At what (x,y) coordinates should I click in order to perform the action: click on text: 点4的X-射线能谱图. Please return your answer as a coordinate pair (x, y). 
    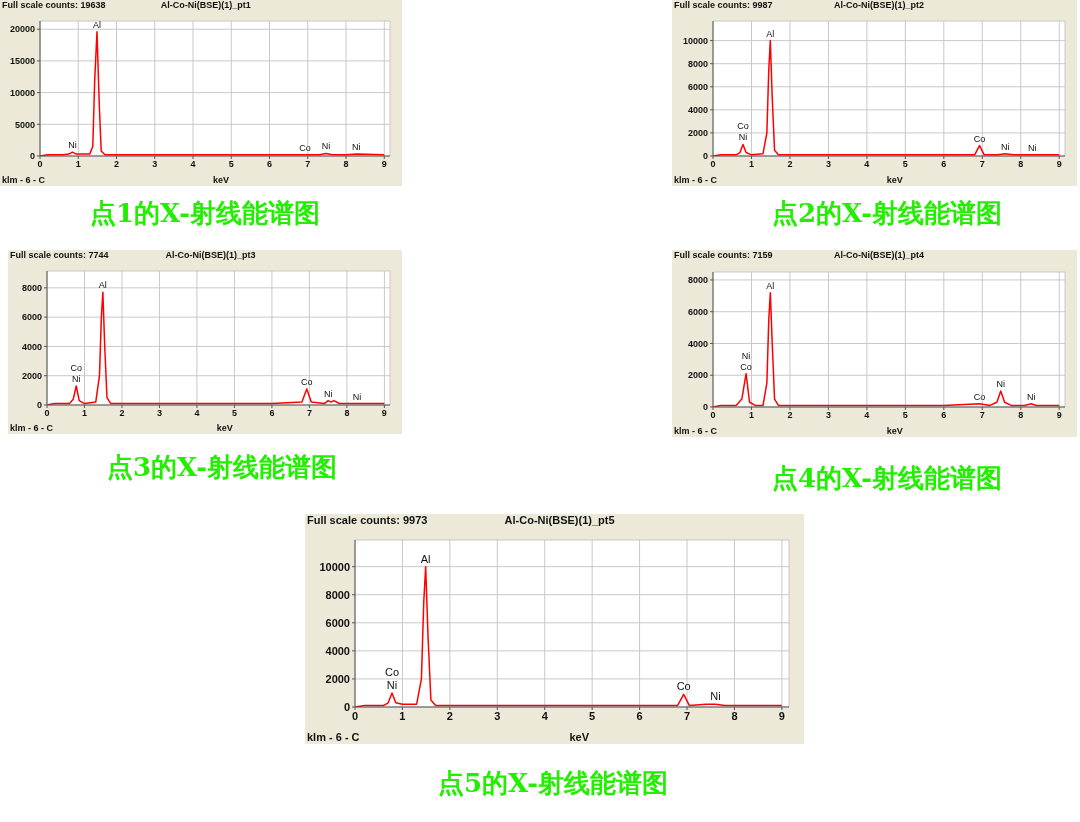
    Looking at the image, I should click on (887, 478).